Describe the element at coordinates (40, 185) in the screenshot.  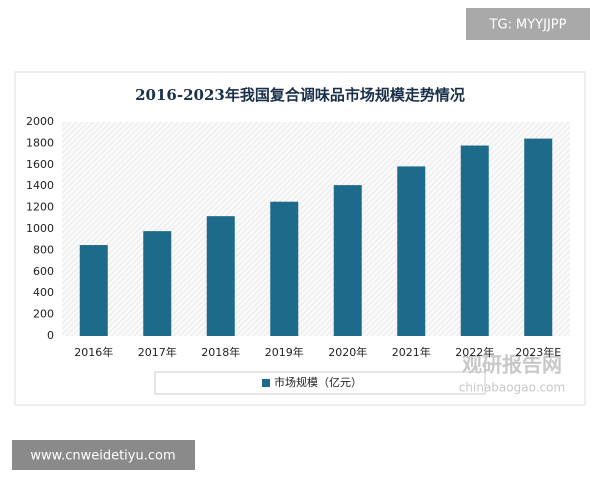
I see `y-tick-label: 1400` at that location.